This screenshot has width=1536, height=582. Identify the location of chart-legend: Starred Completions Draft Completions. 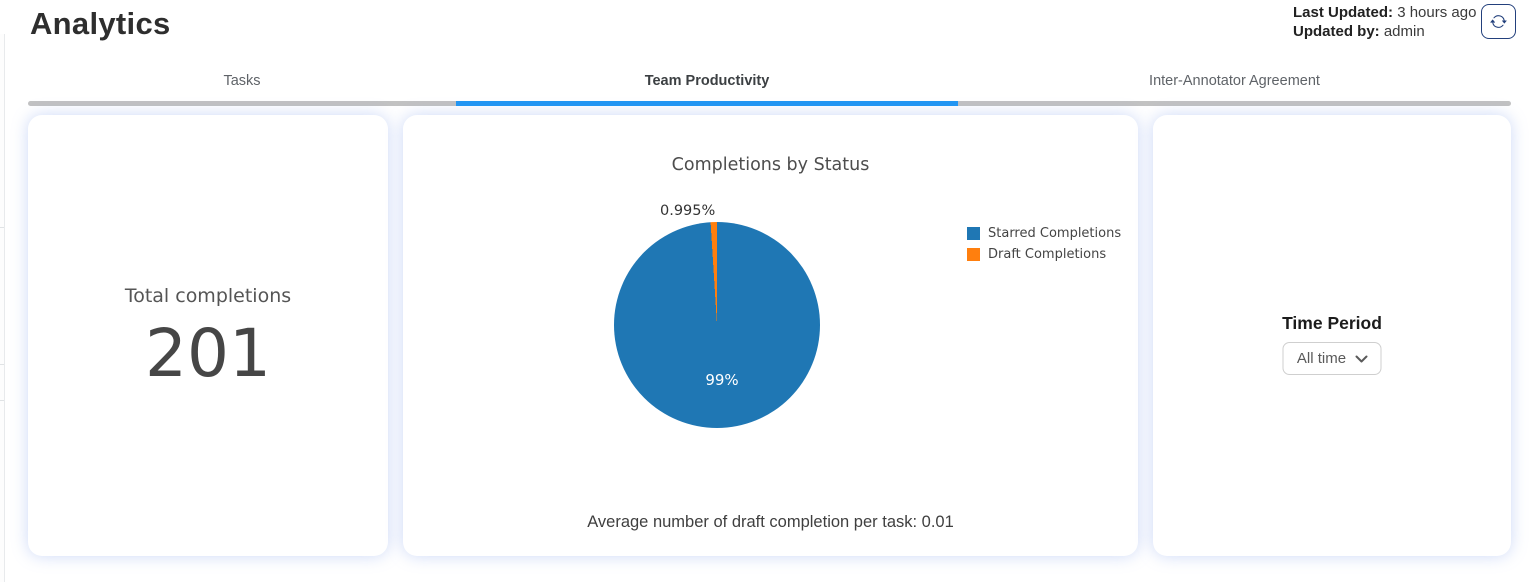
(1044, 244).